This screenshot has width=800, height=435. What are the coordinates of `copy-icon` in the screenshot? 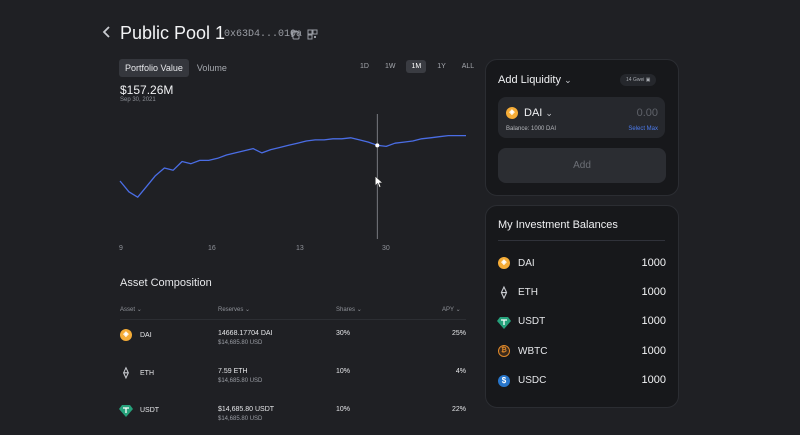 It's located at (296, 33).